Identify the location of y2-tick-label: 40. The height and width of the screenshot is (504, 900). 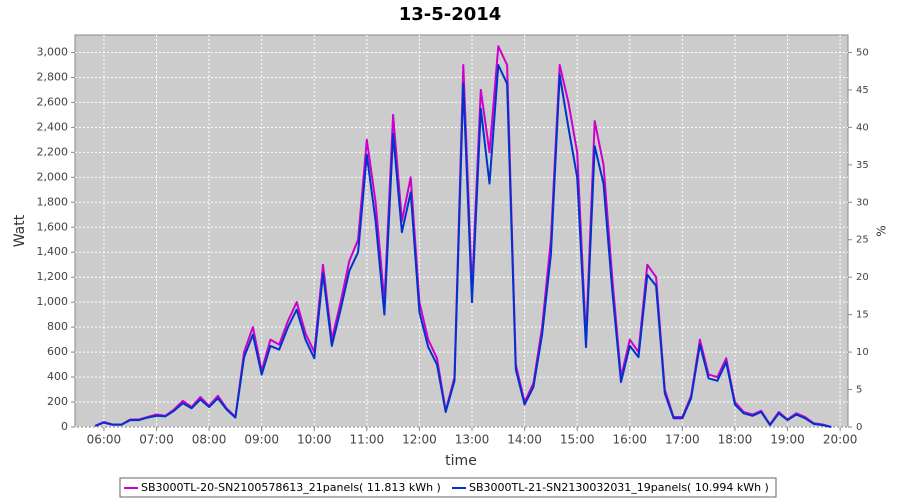
(862, 127).